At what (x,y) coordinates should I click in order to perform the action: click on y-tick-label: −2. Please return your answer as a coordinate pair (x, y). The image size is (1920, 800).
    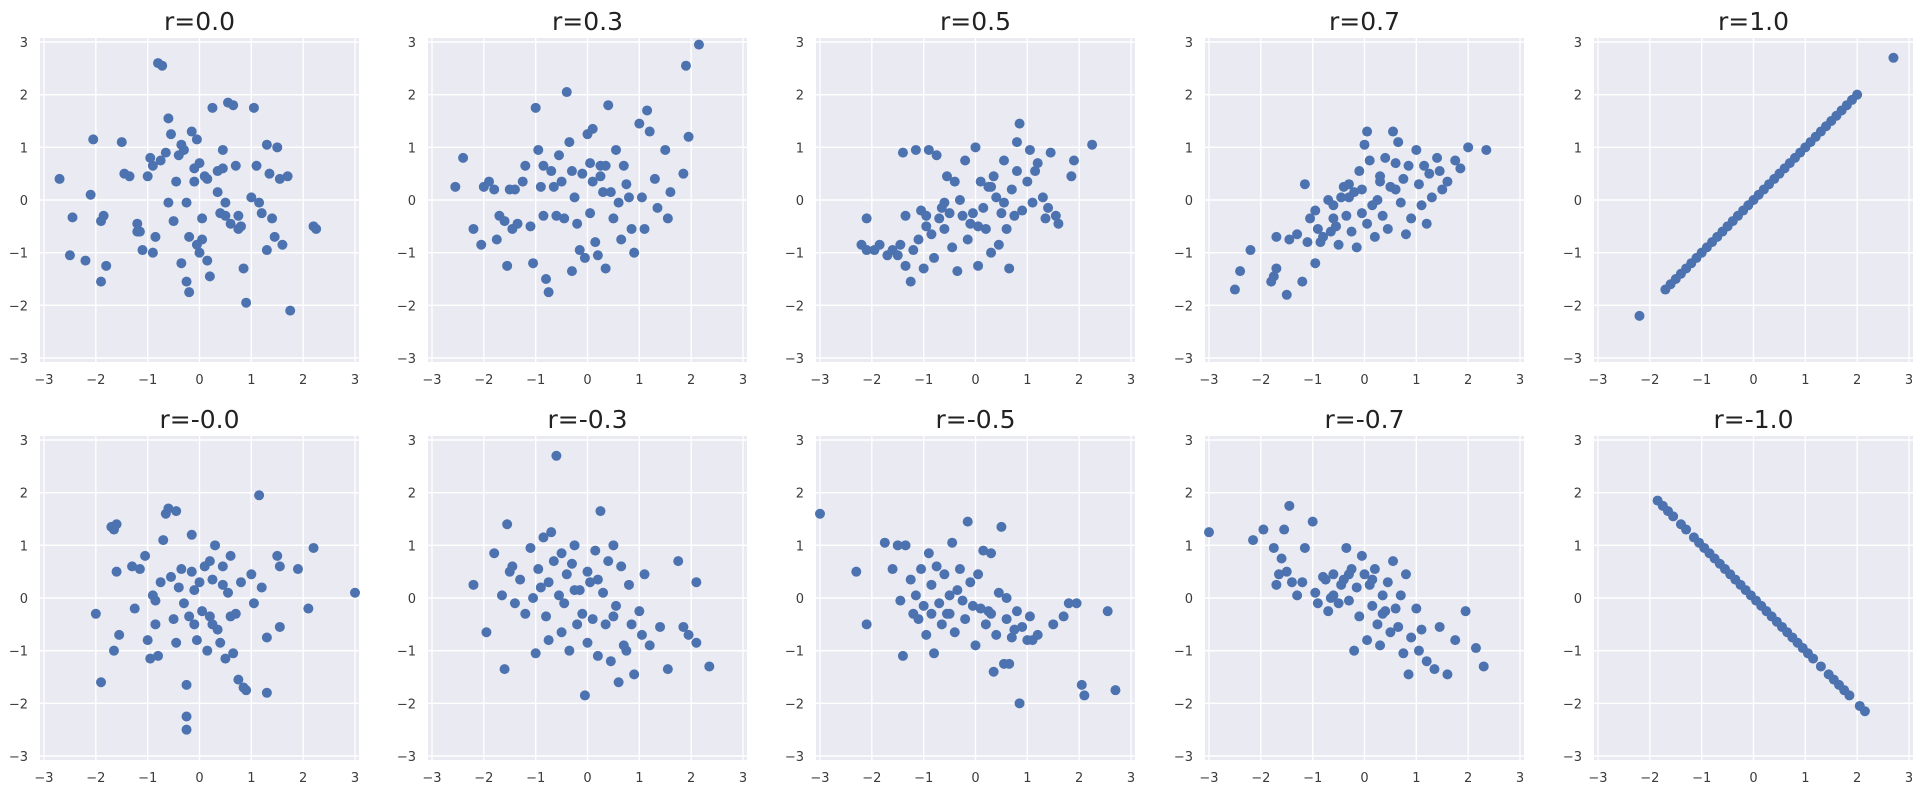
    Looking at the image, I should click on (406, 306).